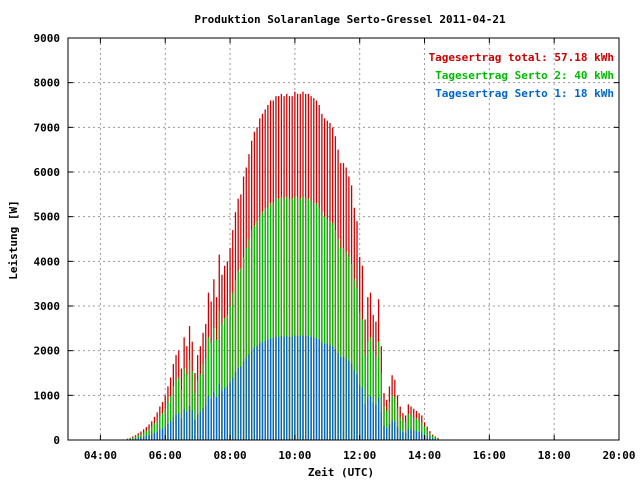  What do you see at coordinates (47, 172) in the screenshot?
I see `y-tick-label: 6000` at bounding box center [47, 172].